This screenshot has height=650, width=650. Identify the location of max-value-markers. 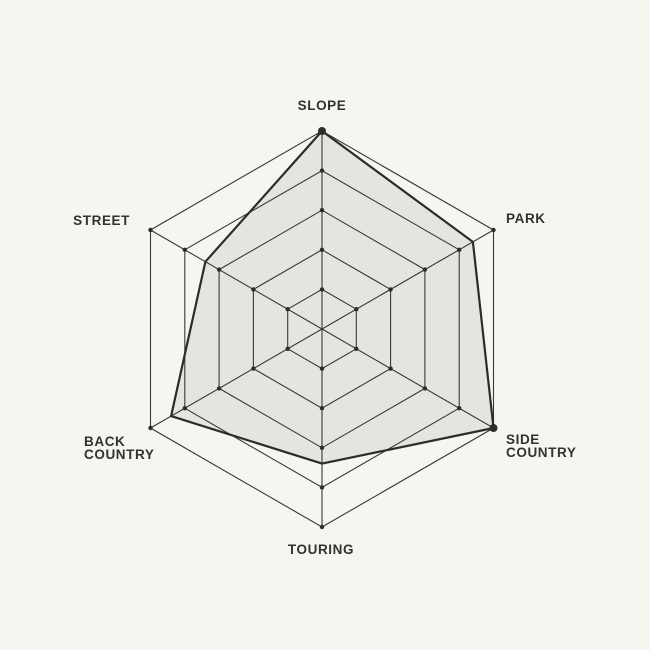
(408, 279).